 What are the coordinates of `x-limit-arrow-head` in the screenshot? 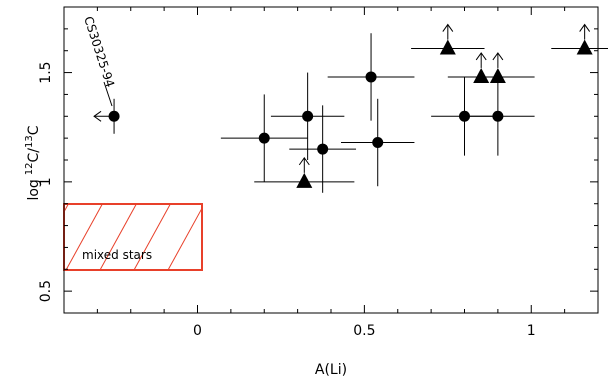 It's located at (97, 116).